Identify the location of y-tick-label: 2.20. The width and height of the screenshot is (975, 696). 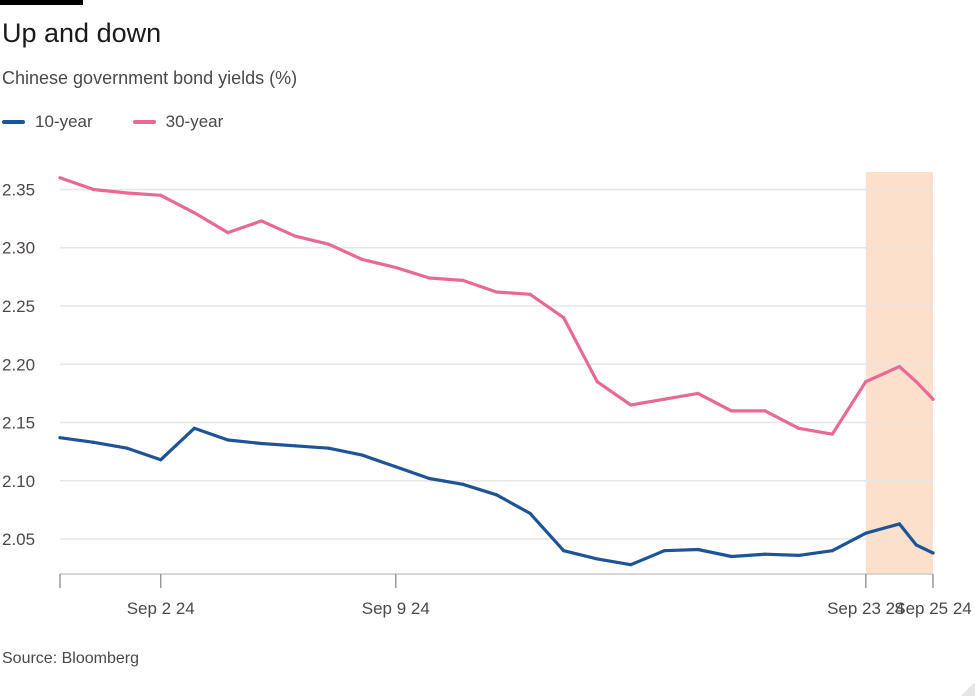
(18, 364).